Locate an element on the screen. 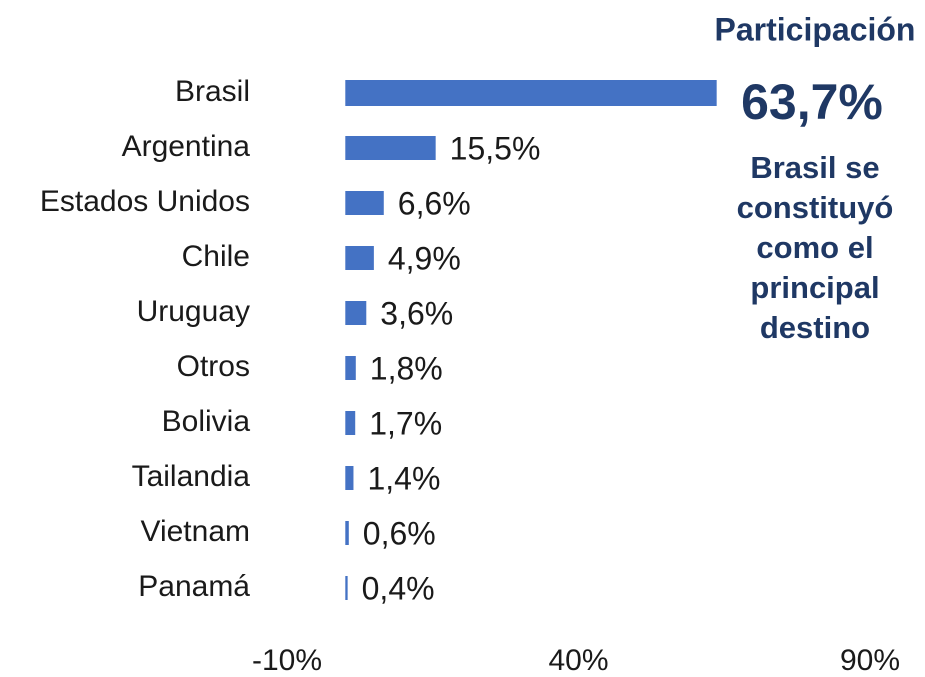 This screenshot has width=925, height=677. annotation-line: destino is located at coordinates (815, 327).